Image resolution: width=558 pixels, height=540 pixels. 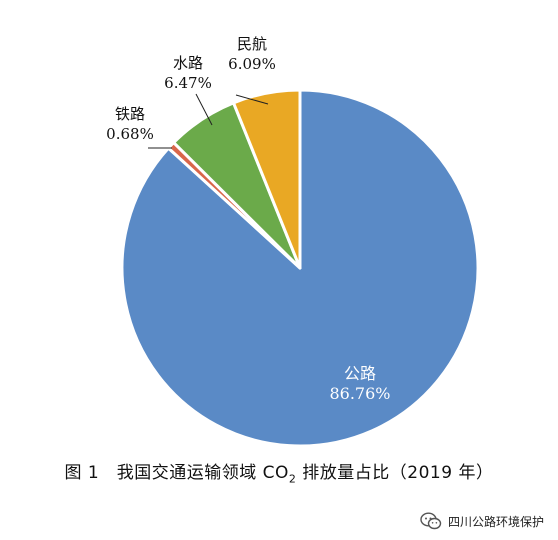 I want to click on slice-label-name-2: 铁路, so click(x=130, y=114).